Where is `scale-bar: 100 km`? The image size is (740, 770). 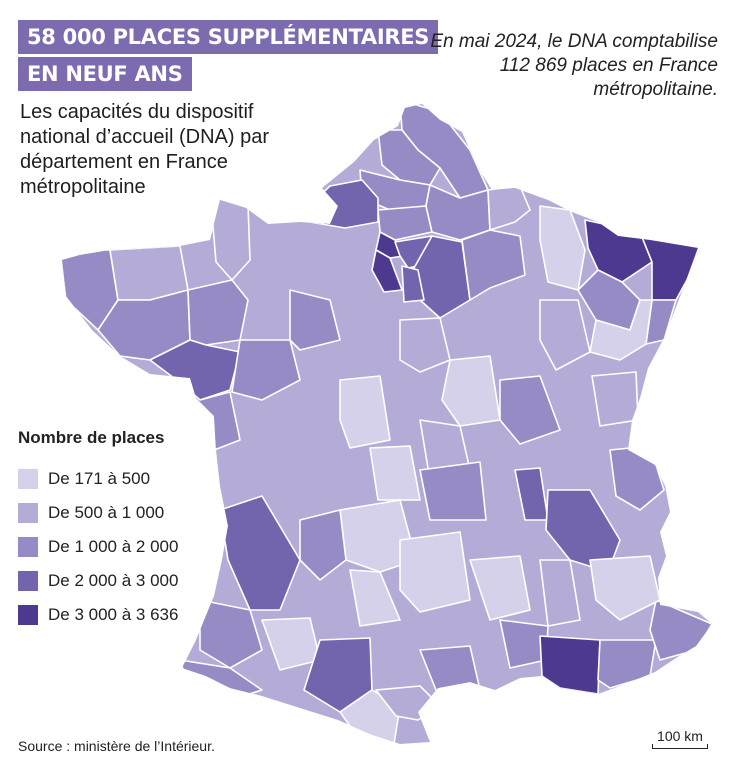 scale-bar: 100 km is located at coordinates (680, 738).